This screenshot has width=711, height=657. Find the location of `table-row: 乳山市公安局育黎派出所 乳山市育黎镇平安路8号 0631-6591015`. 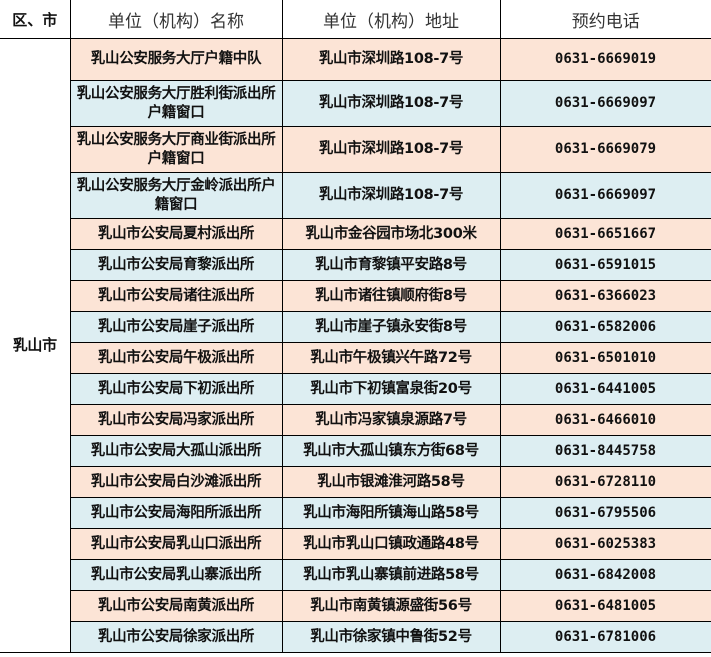

table-row: 乳山市公安局育黎派出所 乳山市育黎镇平安路8号 0631-6591015 is located at coordinates (355, 265).